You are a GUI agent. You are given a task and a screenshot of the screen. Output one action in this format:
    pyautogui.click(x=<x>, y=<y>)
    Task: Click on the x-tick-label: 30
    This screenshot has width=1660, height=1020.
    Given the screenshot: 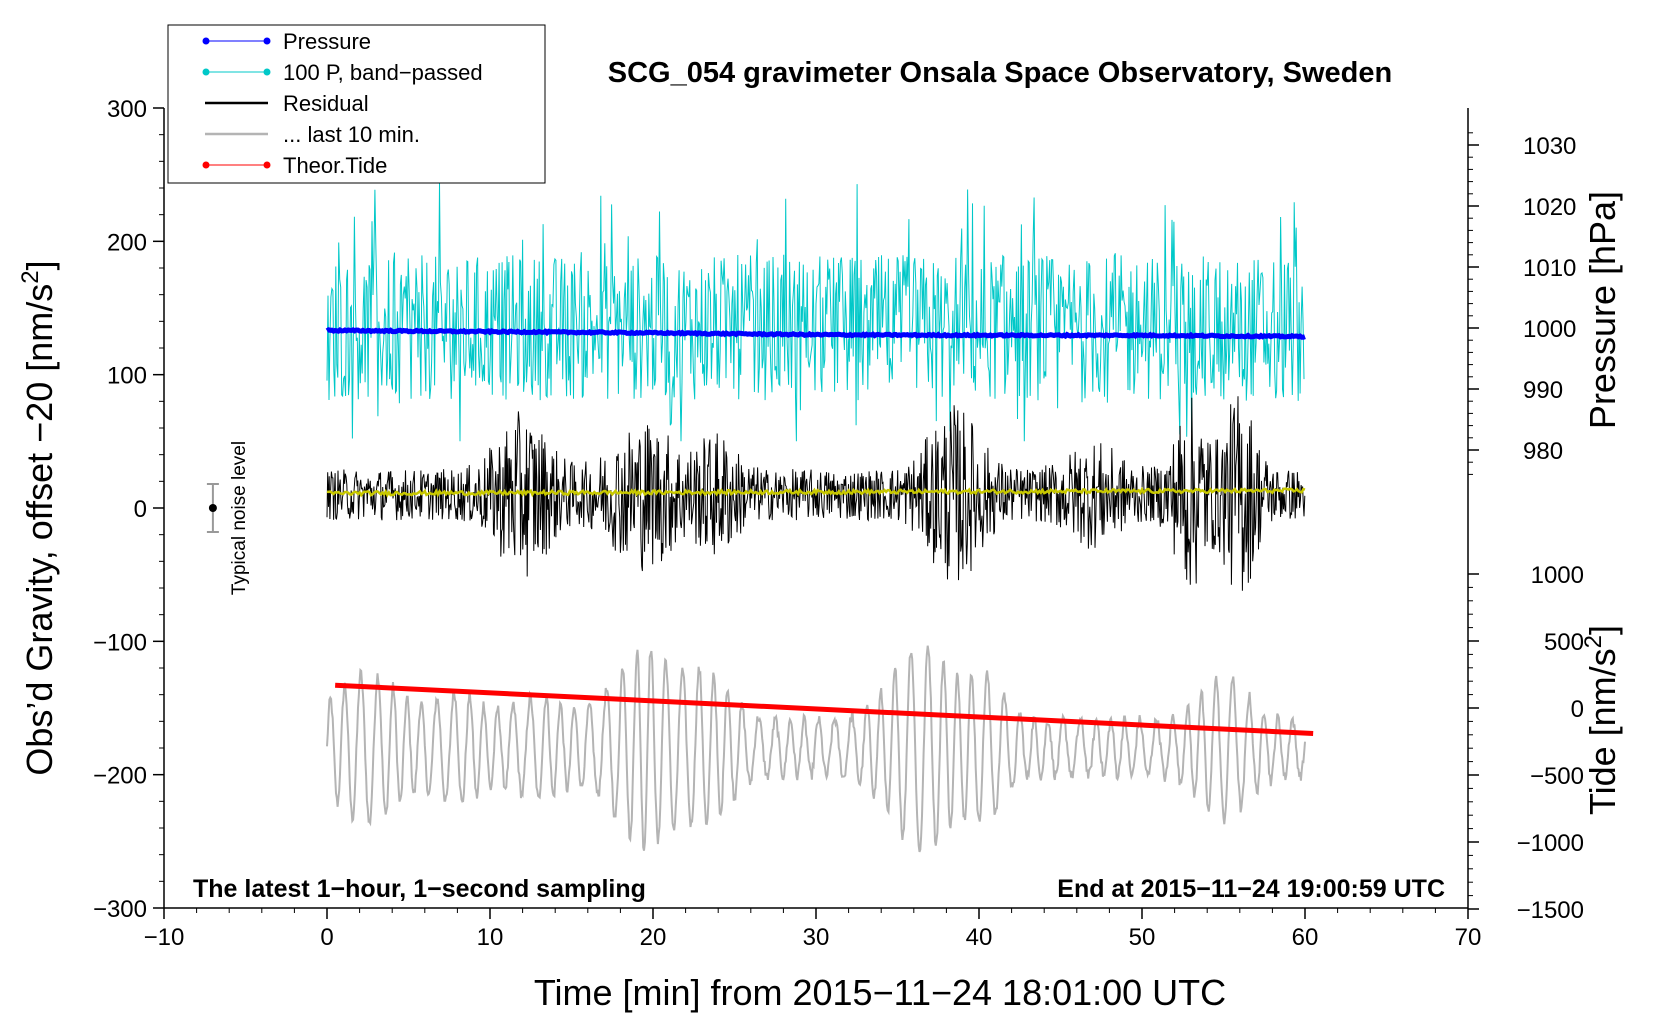 What is the action you would take?
    pyautogui.click(x=816, y=937)
    